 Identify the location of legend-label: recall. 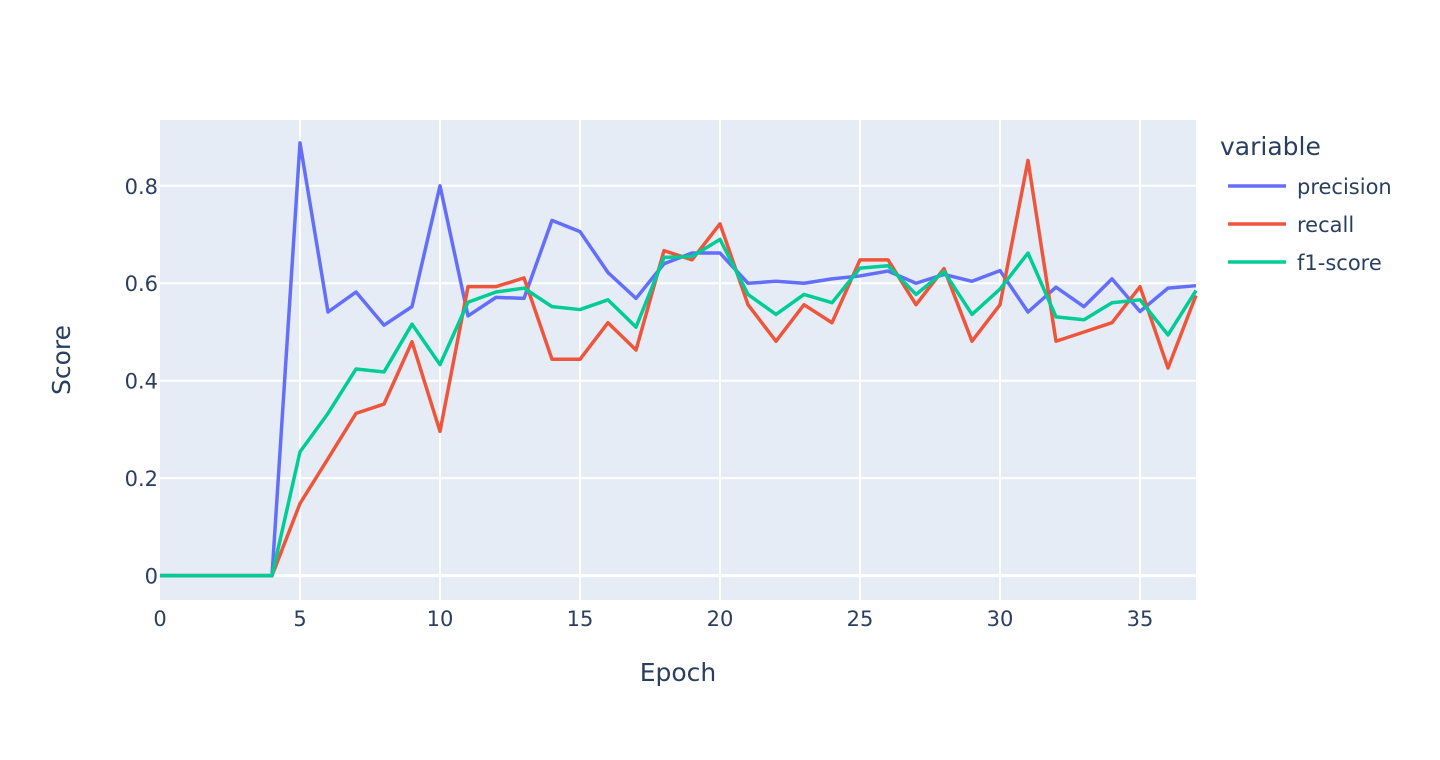
(1325, 225).